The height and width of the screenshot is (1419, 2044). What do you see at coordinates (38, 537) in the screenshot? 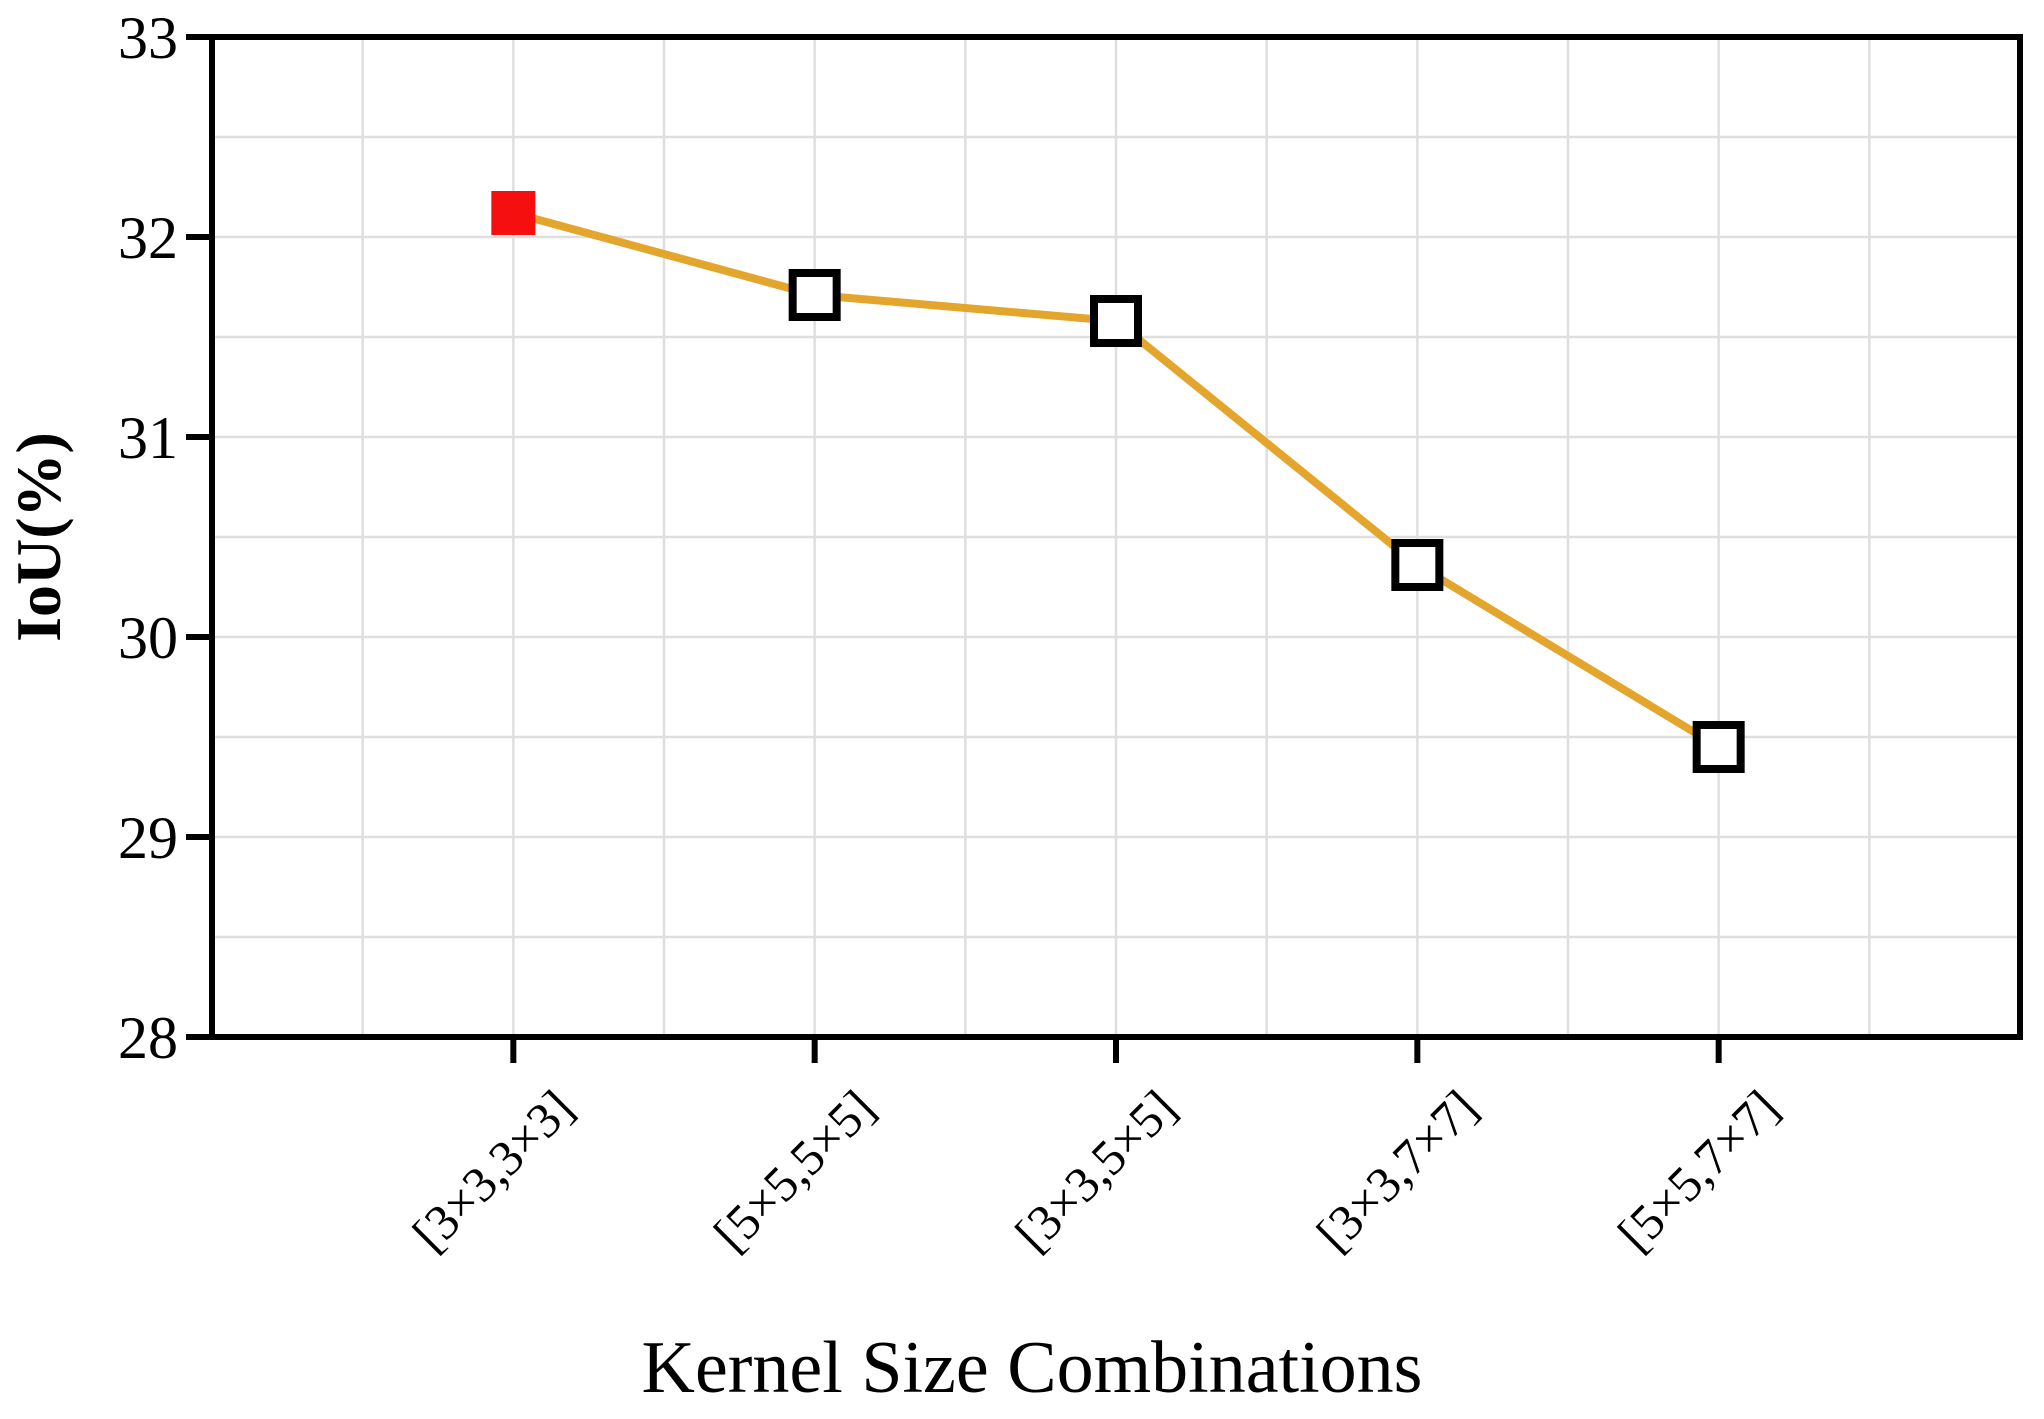
I see `y-axis-title: IoU(%)` at bounding box center [38, 537].